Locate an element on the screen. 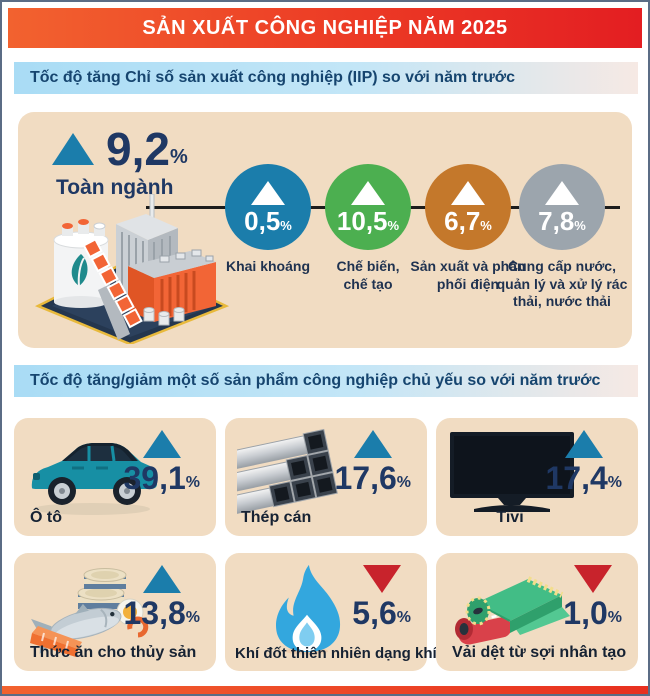  product-thep-can-value: 17,6 is located at coordinates (365, 478).